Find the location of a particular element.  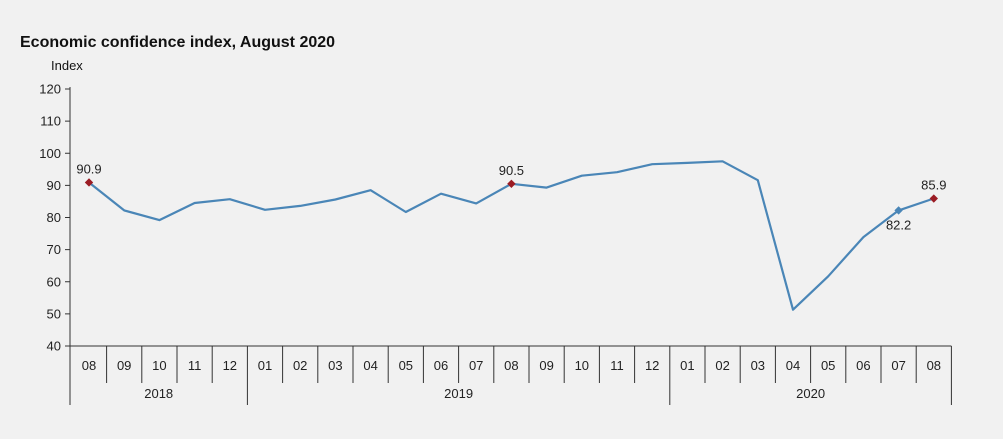

y-tick-label: 120 is located at coordinates (50, 89).